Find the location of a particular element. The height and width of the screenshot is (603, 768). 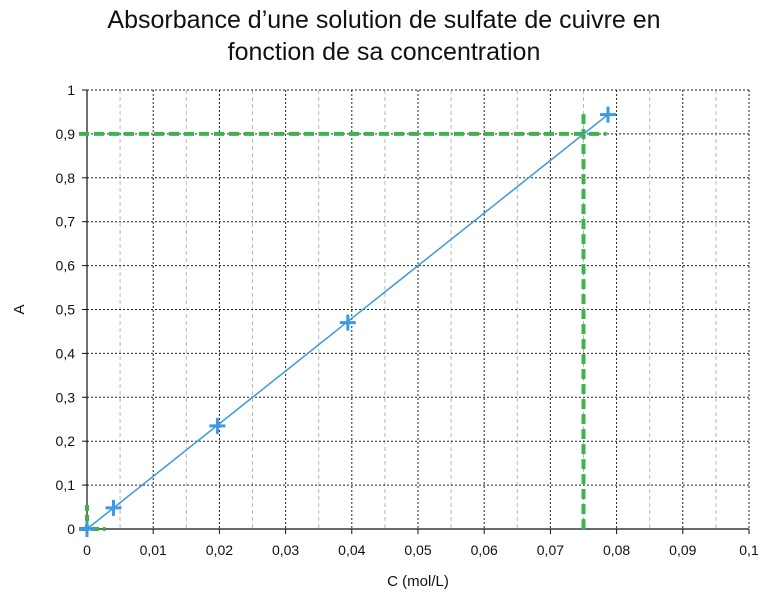

y-tick-label: 0,6 is located at coordinates (66, 266).